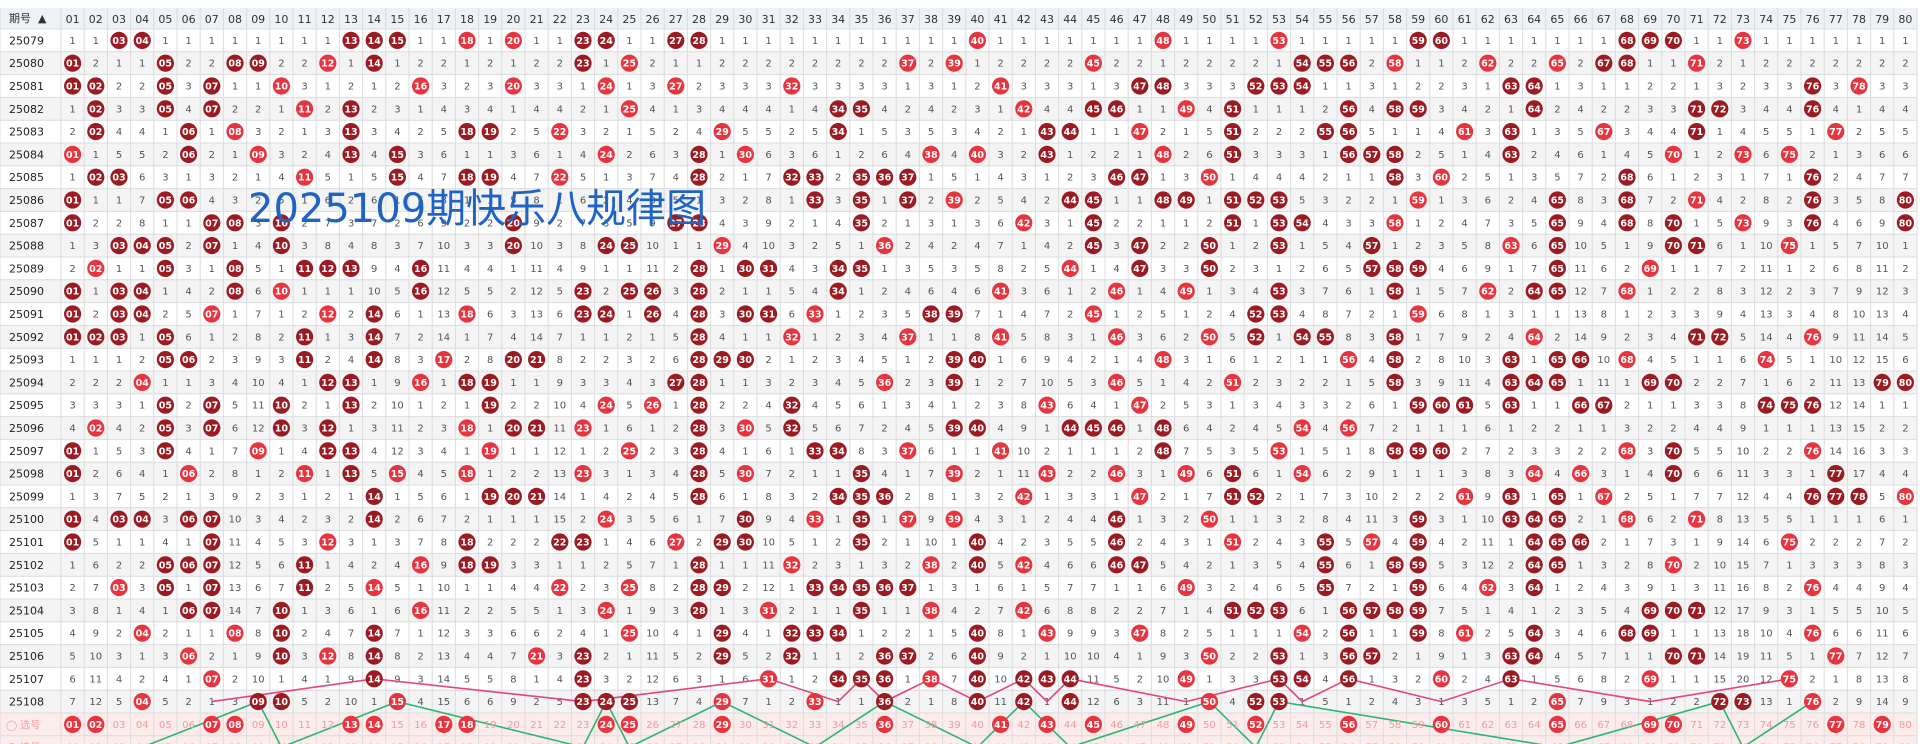 The width and height of the screenshot is (1920, 744). Describe the element at coordinates (861, 19) in the screenshot. I see `column-header: 35` at that location.